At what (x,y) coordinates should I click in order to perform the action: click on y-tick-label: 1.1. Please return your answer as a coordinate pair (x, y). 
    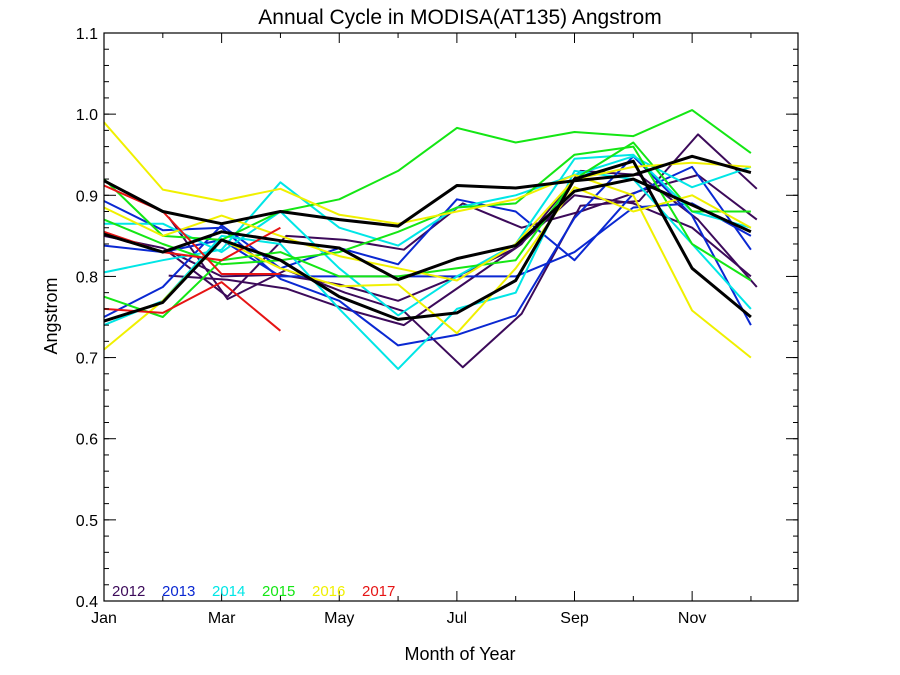
    Looking at the image, I should click on (87, 34).